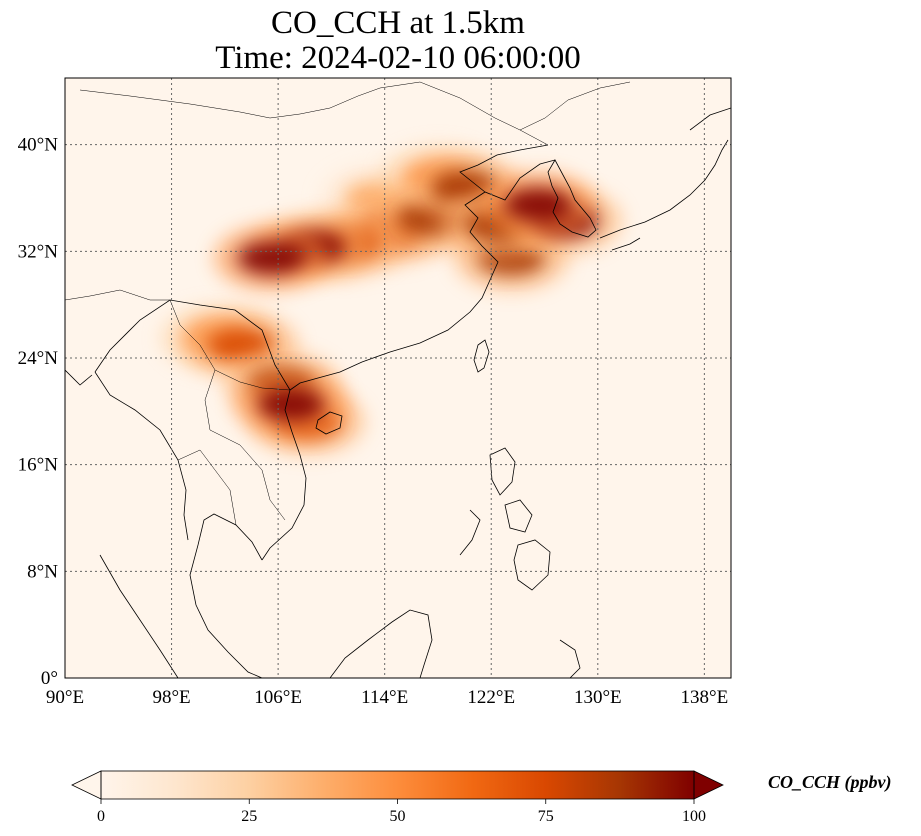 Image resolution: width=921 pixels, height=836 pixels. Describe the element at coordinates (694, 816) in the screenshot. I see `colorbar-tick-label: 100` at that location.